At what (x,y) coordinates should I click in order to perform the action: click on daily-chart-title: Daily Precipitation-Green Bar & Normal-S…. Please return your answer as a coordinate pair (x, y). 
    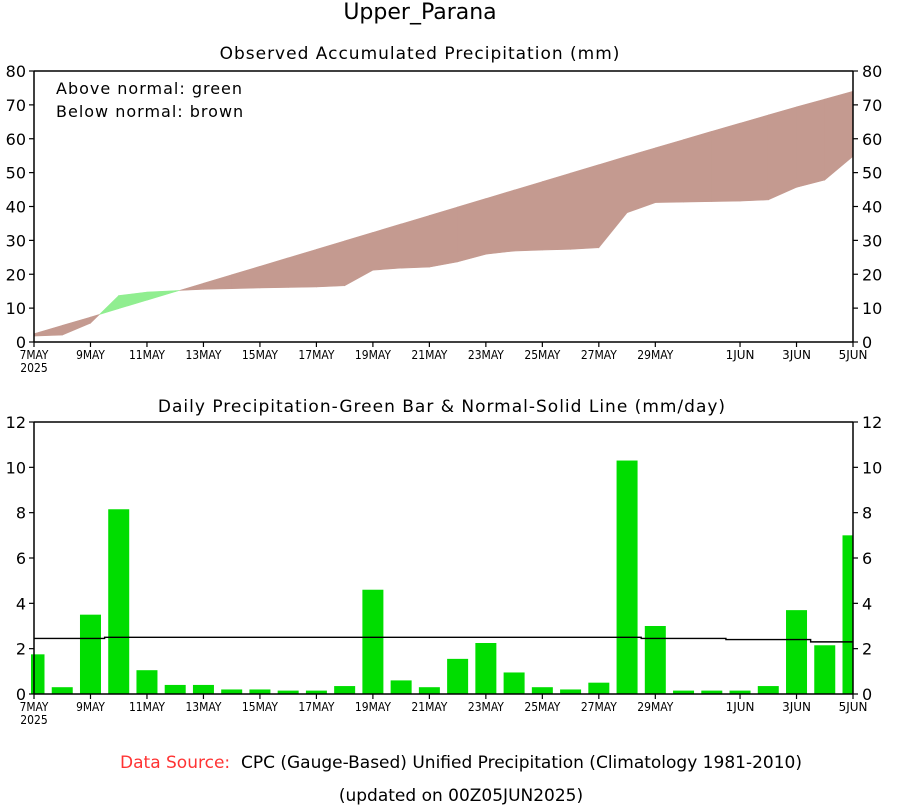
    Looking at the image, I should click on (442, 407).